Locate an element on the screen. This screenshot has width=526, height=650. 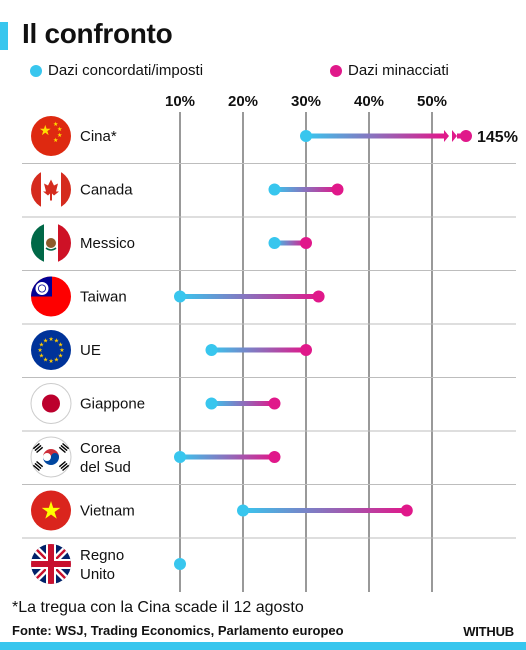
canada-flag-icon is located at coordinates (51, 189).